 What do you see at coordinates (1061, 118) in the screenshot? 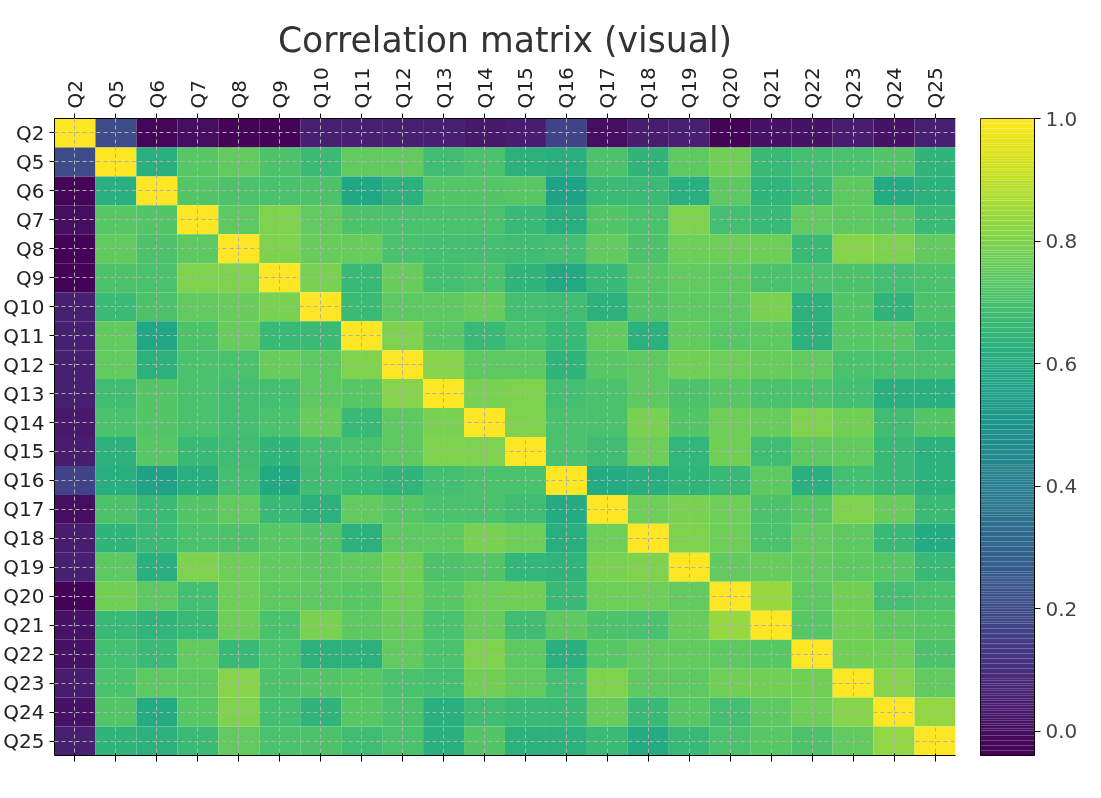
I see `color-bar-label: 1.0` at bounding box center [1061, 118].